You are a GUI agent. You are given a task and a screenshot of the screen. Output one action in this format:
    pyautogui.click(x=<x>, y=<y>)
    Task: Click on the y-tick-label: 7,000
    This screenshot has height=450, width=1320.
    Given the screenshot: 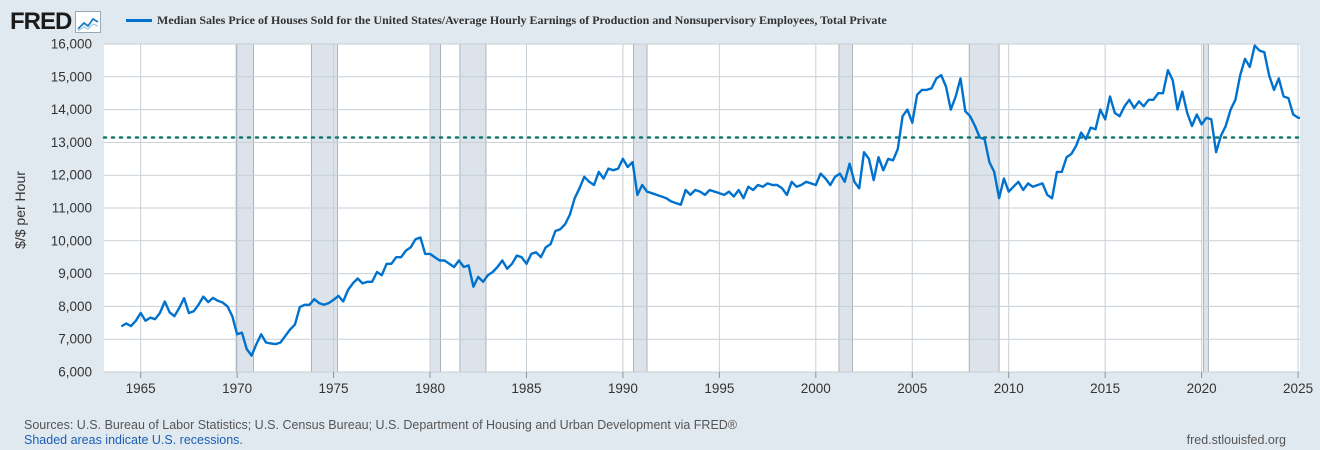 What is the action you would take?
    pyautogui.click(x=75, y=339)
    